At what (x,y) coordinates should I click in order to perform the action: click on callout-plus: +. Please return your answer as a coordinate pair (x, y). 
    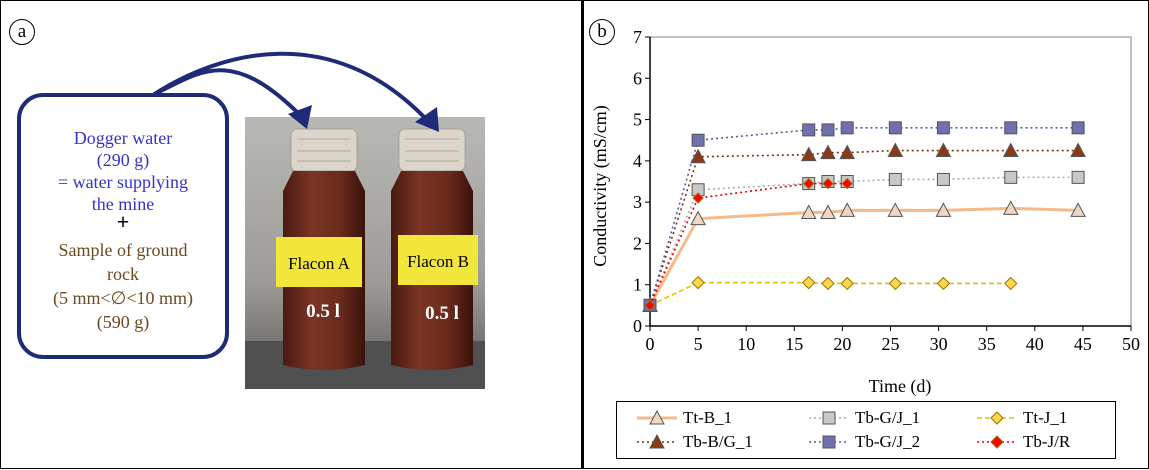
    Looking at the image, I should click on (123, 221).